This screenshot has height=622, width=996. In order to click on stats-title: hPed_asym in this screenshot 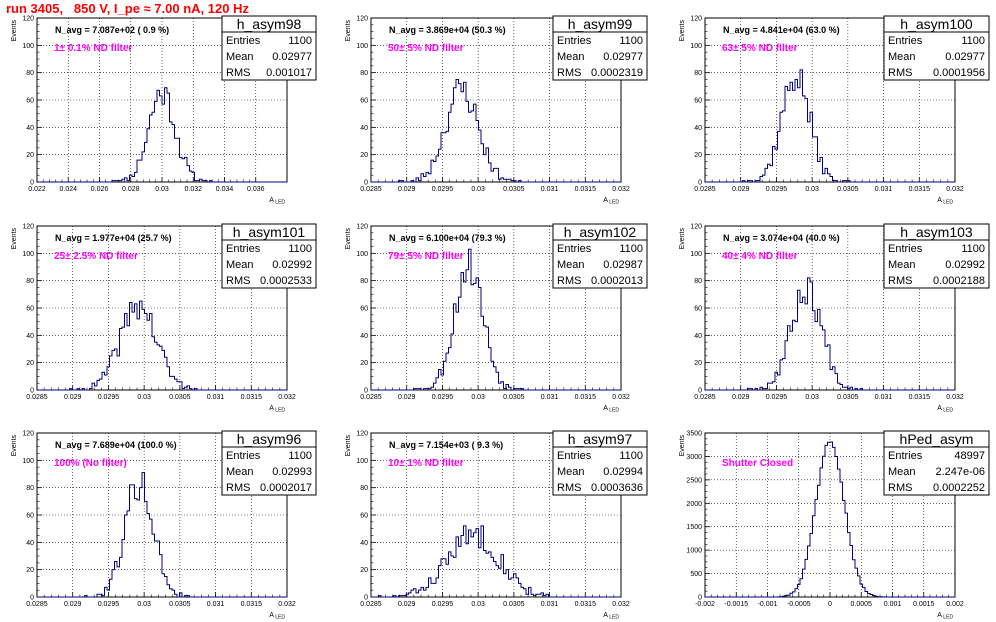, I will do `click(937, 439)`.